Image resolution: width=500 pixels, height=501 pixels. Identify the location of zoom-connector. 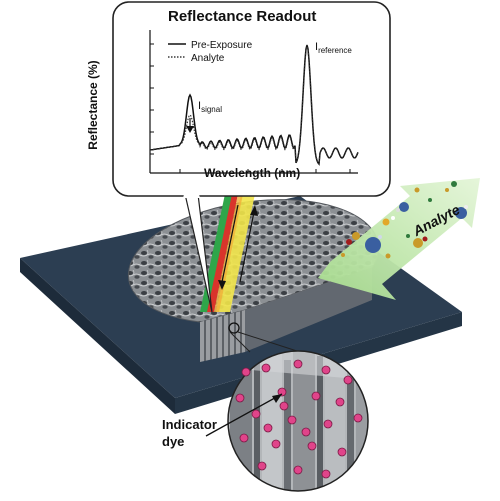
(265, 342).